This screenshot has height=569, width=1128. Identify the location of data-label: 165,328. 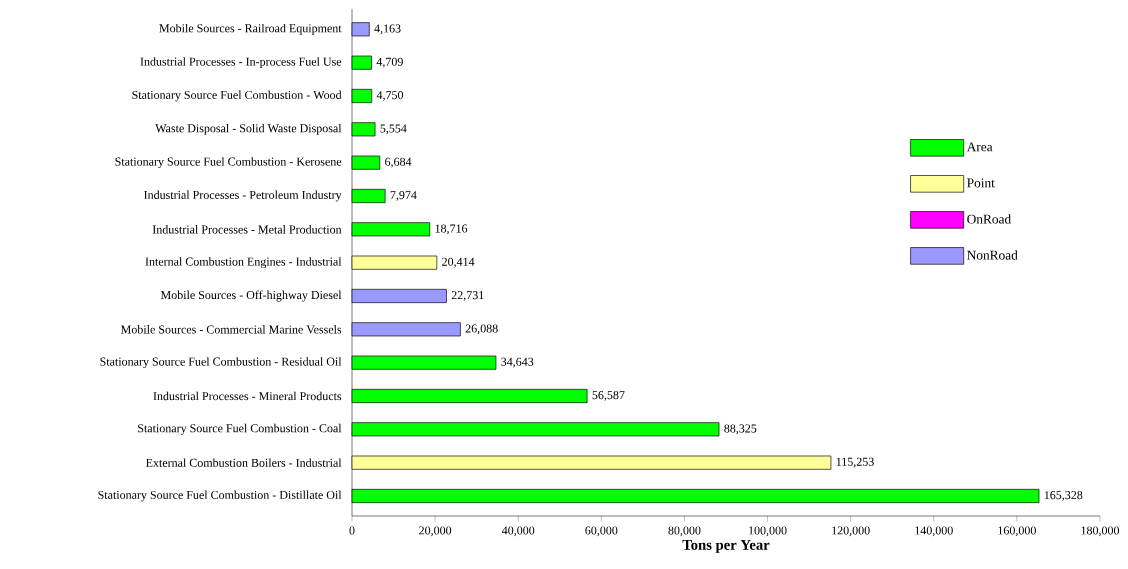
(1063, 495).